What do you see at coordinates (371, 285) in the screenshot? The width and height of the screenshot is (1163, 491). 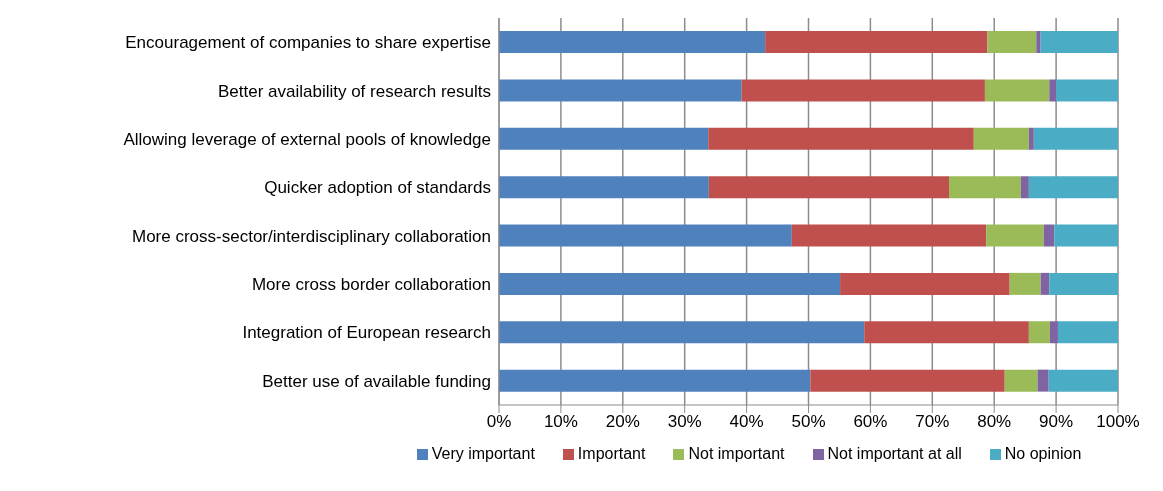 I see `y-tick-label: More cross border collaboration` at bounding box center [371, 285].